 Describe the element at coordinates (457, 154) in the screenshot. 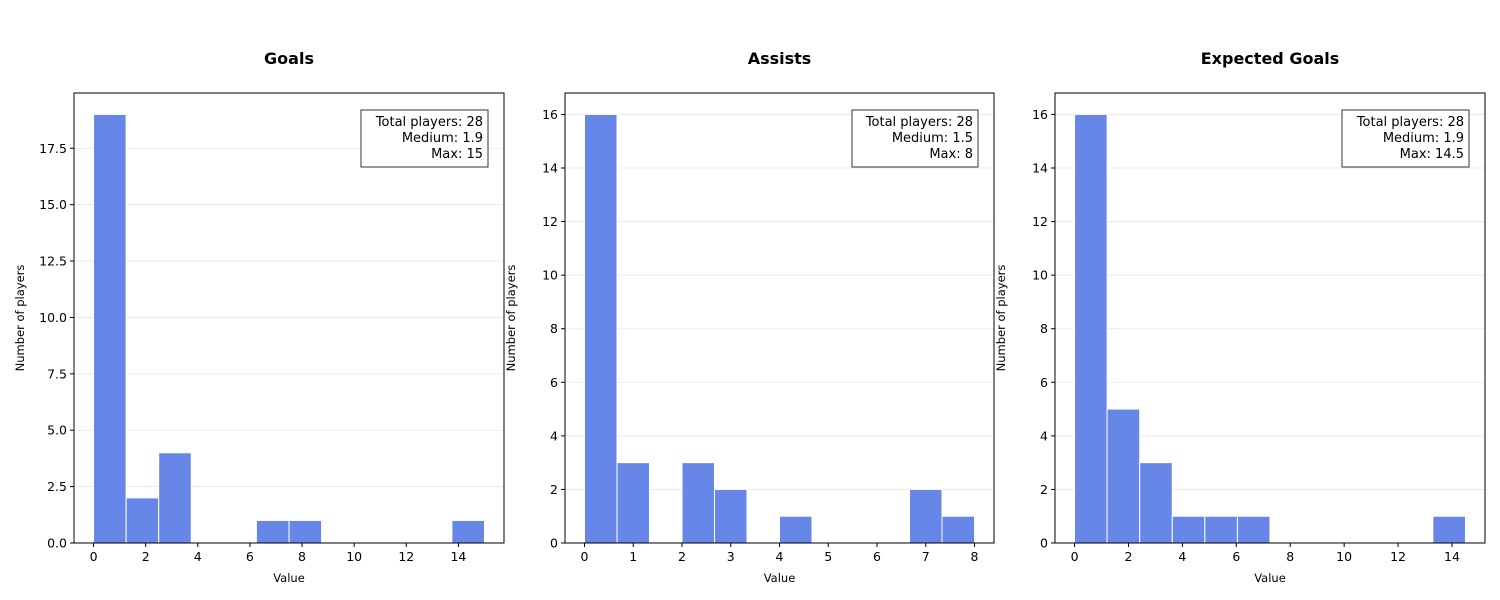

I see `stats-line: Max: 15` at that location.